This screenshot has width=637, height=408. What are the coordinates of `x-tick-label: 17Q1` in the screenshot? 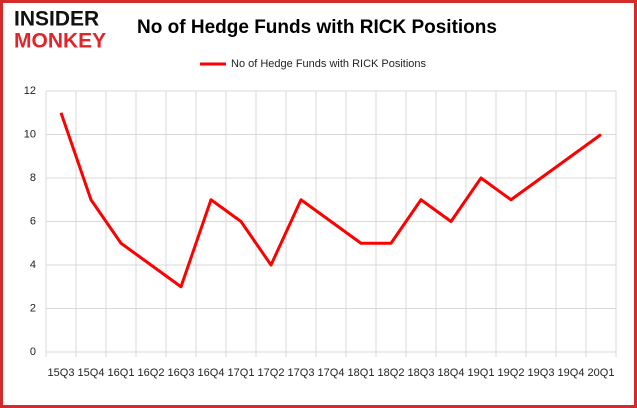 It's located at (241, 373).